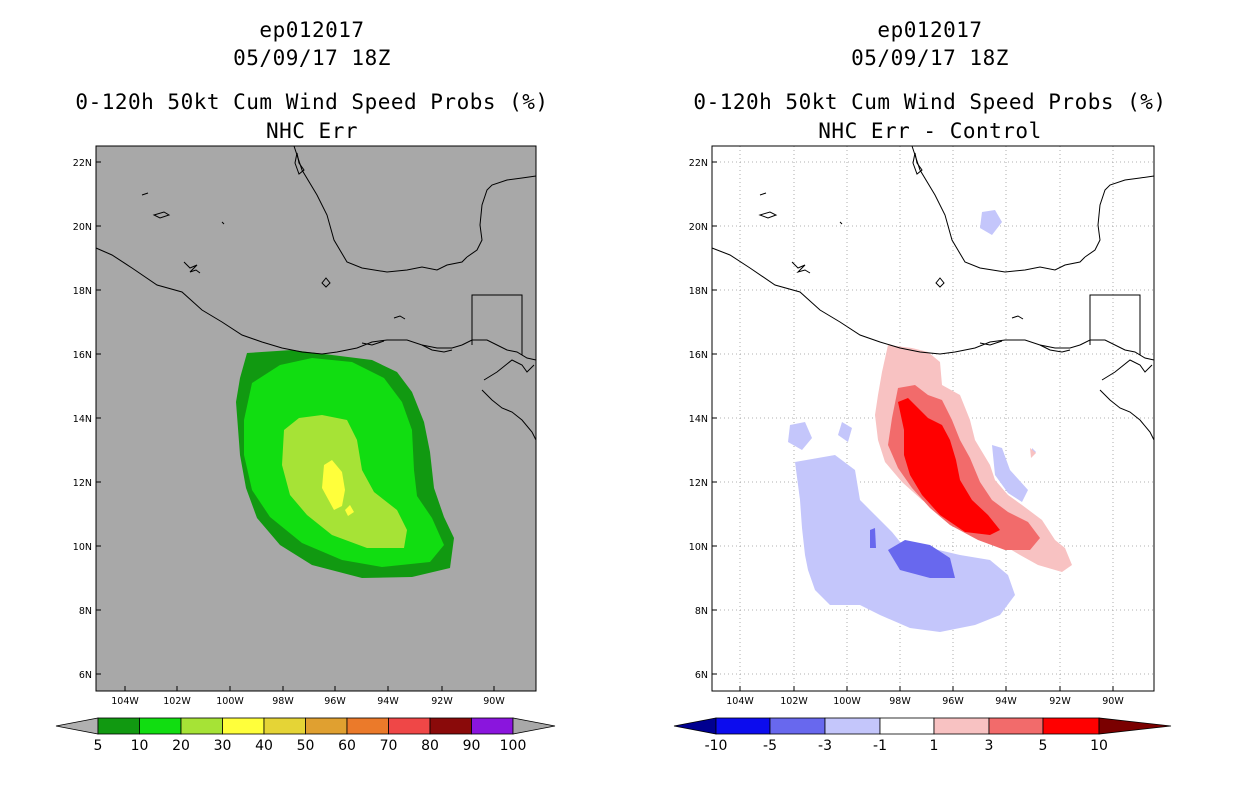 The image size is (1236, 800). What do you see at coordinates (338, 488) in the screenshot?
I see `contour-30pct` at bounding box center [338, 488].